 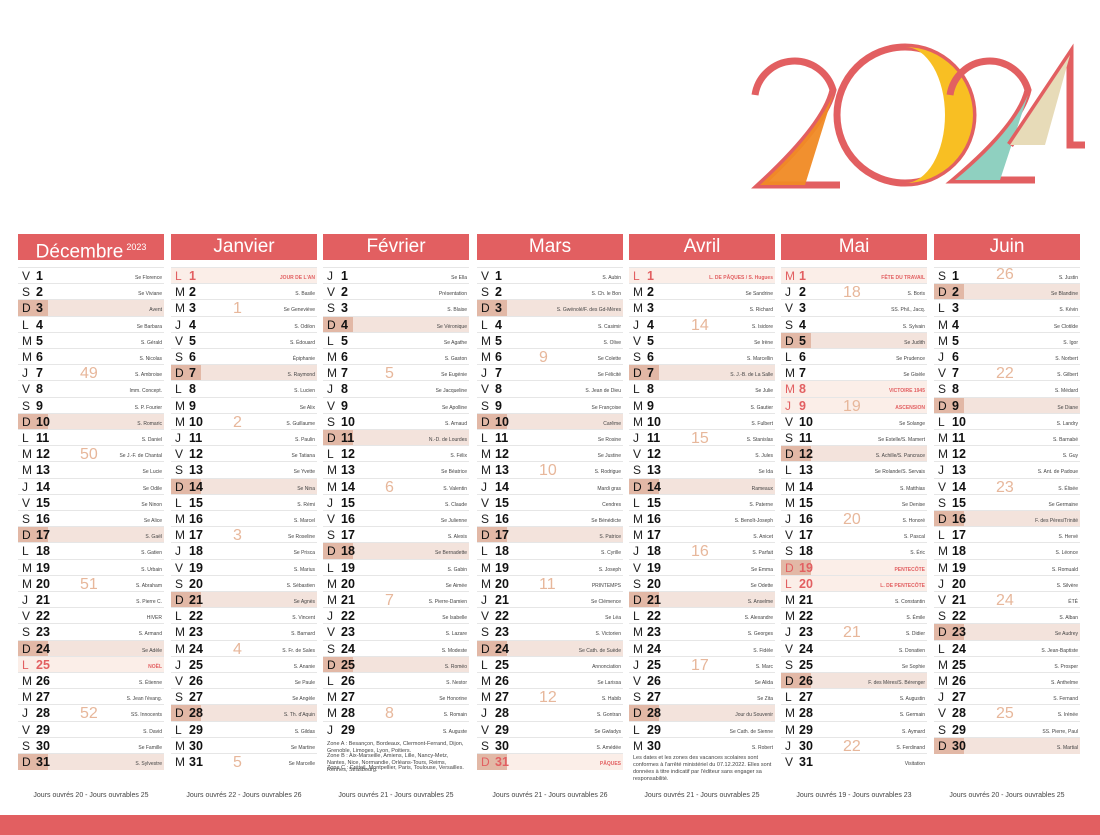 I want to click on day-row: M 19 S. Urbain, so click(x=91, y=567).